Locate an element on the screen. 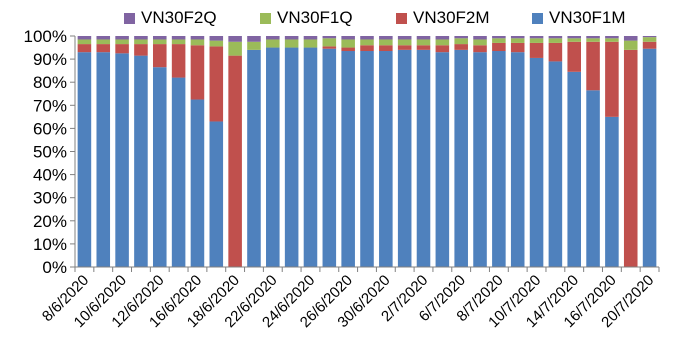 Image resolution: width=673 pixels, height=345 pixels. legend-item-vn30f2m: VN30F2M is located at coordinates (443, 18).